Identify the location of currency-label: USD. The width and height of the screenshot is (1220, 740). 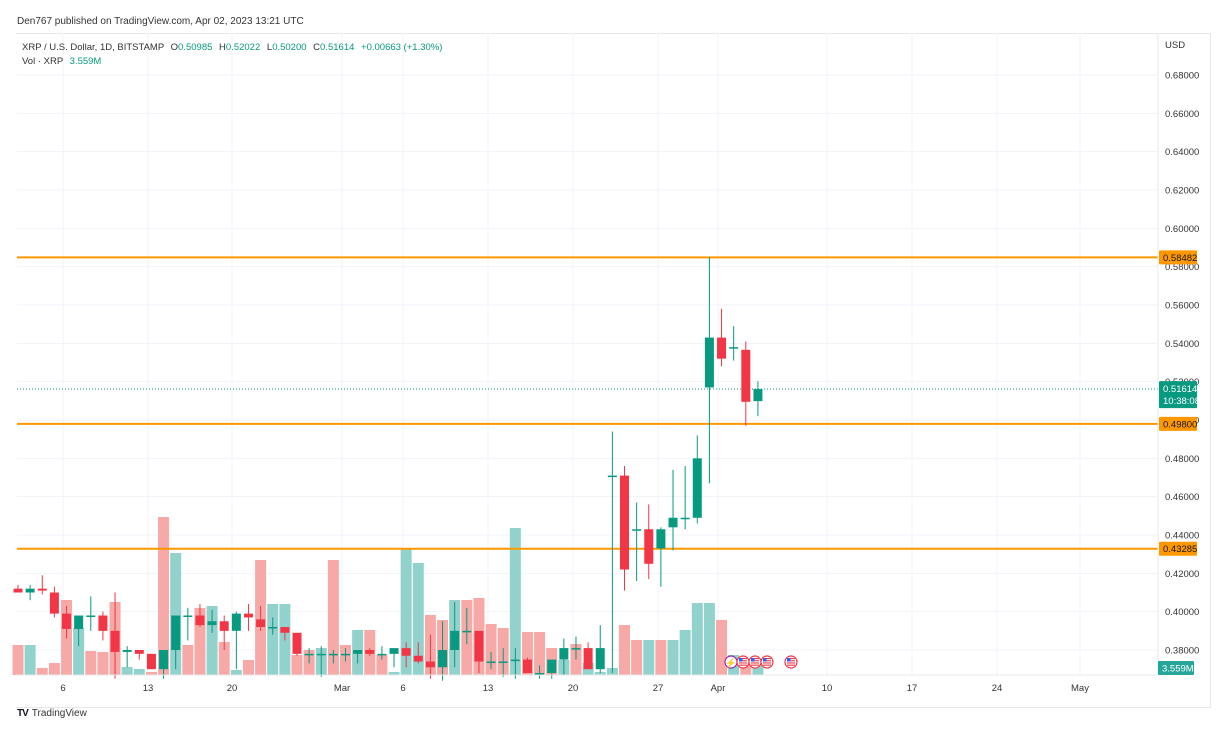
(1175, 45).